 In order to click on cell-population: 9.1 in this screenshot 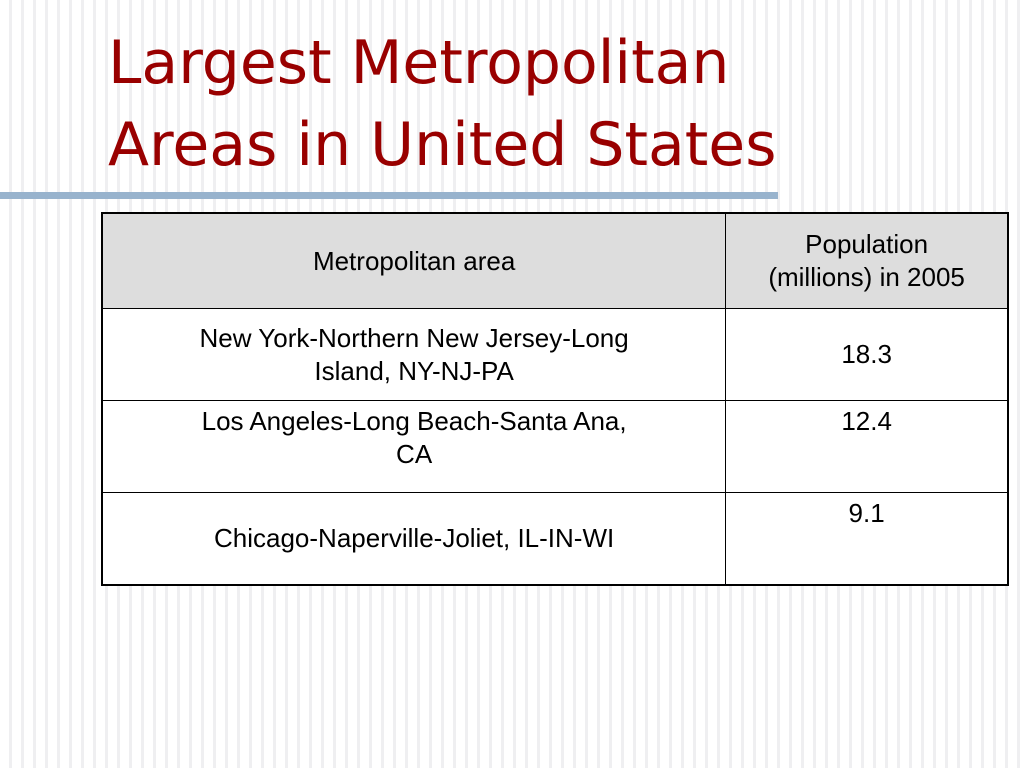, I will do `click(867, 539)`.